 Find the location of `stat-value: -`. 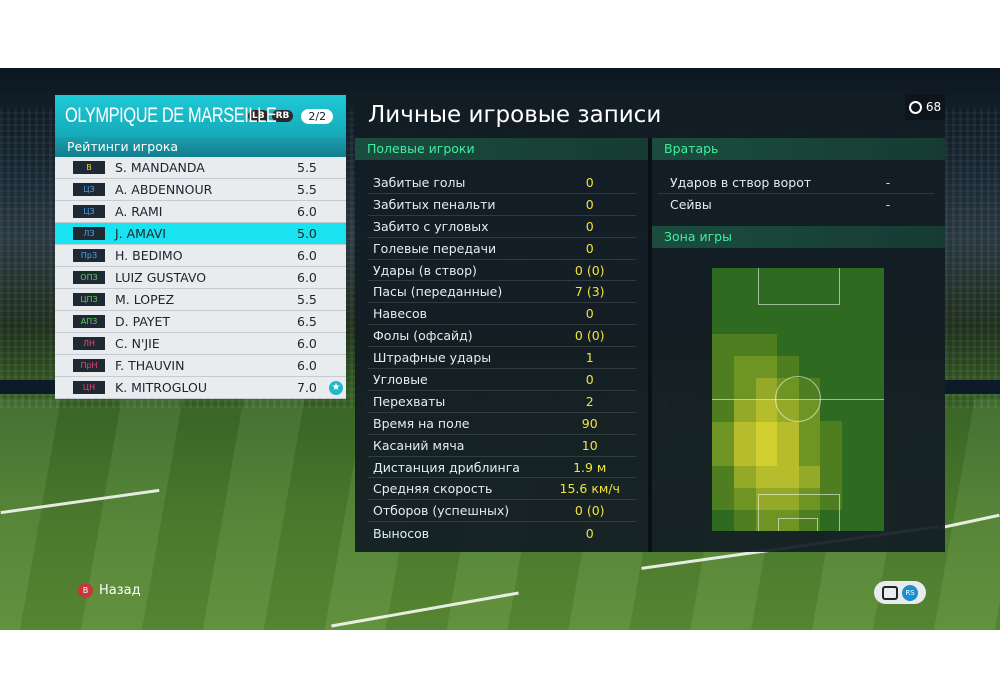

stat-value: - is located at coordinates (888, 205).